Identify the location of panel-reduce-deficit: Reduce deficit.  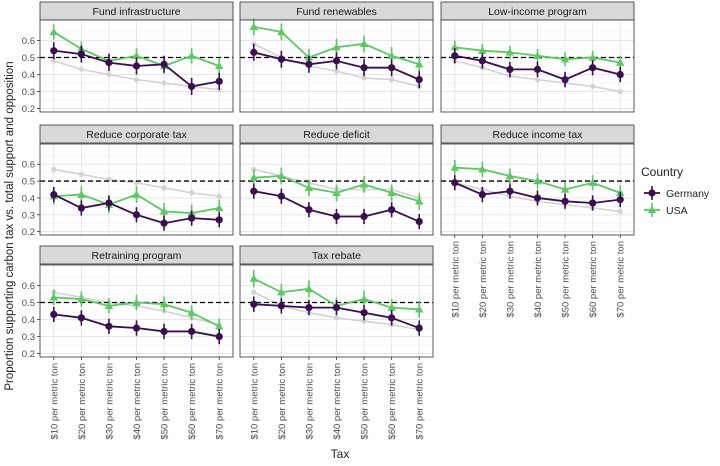
(336, 180).